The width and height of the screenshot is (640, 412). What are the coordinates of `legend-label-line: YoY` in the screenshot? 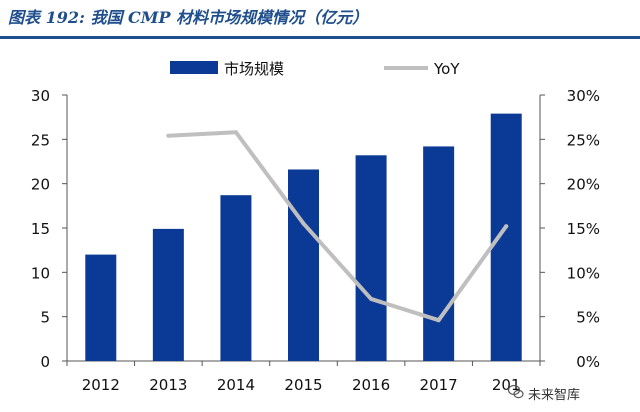 It's located at (446, 69).